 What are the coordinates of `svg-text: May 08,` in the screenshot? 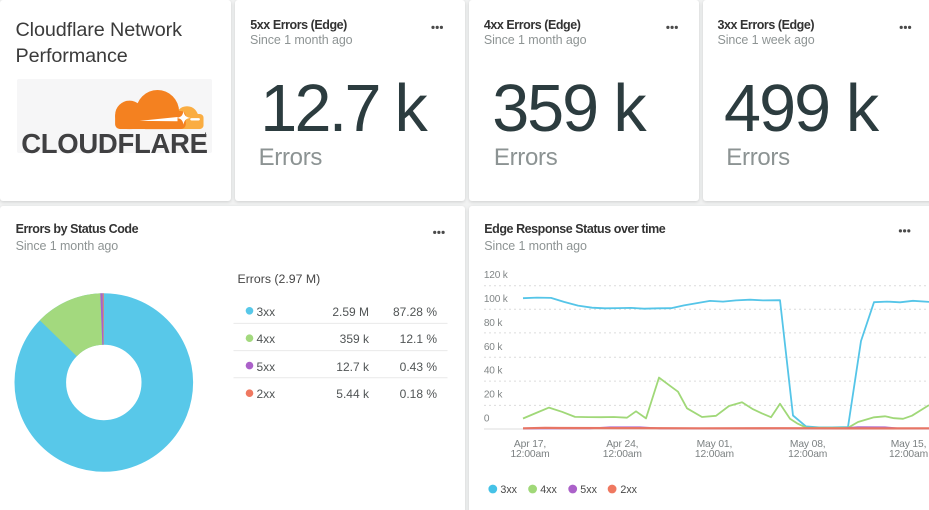 It's located at (808, 444).